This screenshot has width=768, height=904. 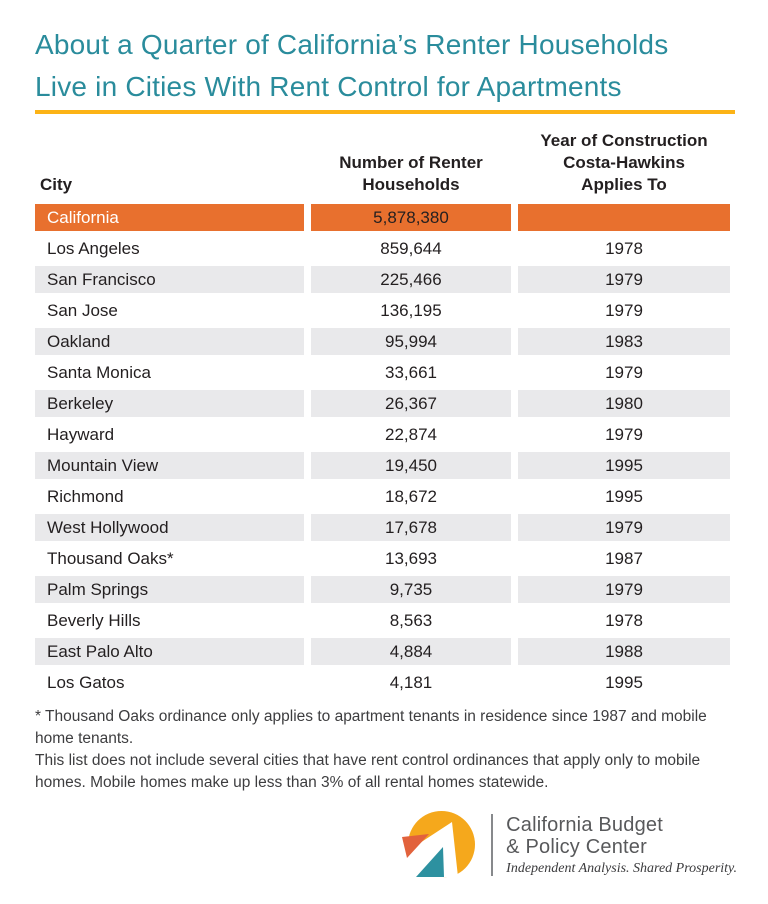 I want to click on cell-year: 1988, so click(x=624, y=651).